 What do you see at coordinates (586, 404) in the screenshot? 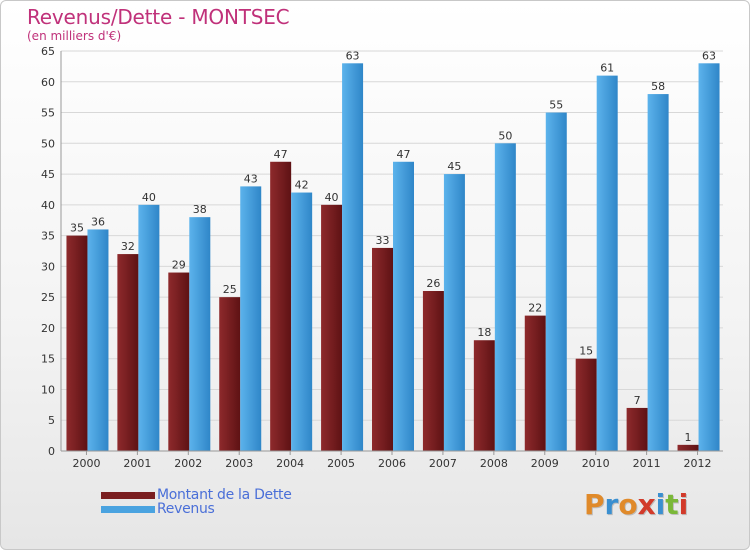
I see `debt-bar-2010` at bounding box center [586, 404].